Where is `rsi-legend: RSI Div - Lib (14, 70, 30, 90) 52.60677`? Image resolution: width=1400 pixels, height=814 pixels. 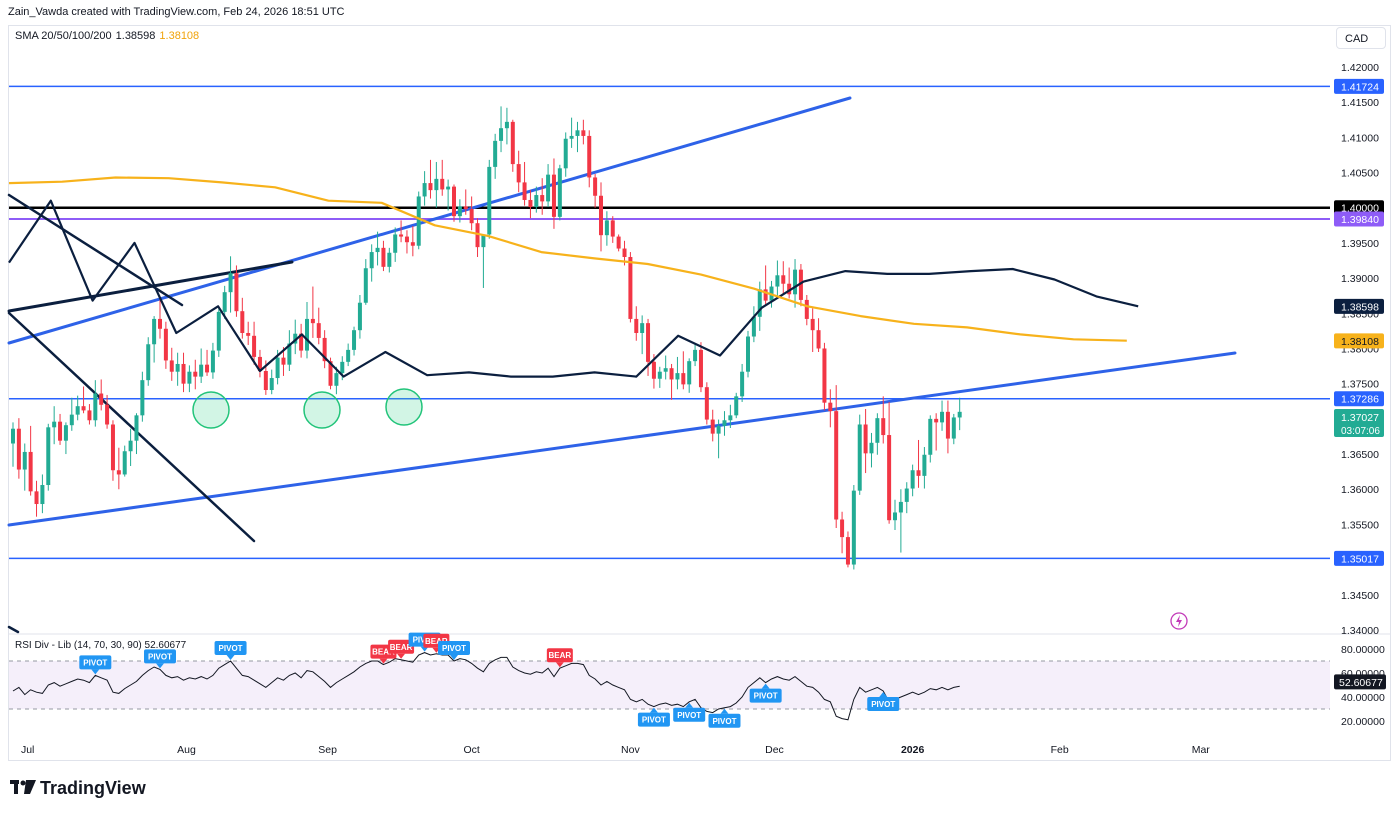 rsi-legend: RSI Div - Lib (14, 70, 30, 90) 52.60677 is located at coordinates (100, 645).